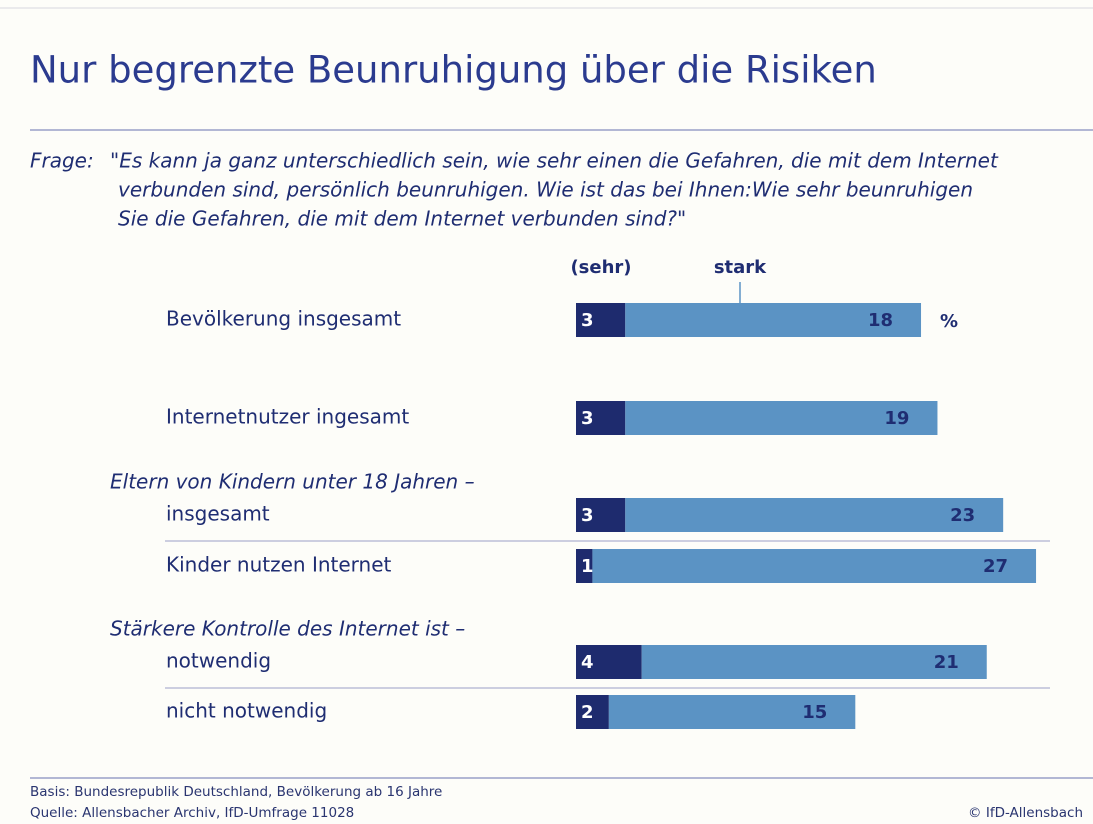 This screenshot has width=1093, height=824. Describe the element at coordinates (62, 161) in the screenshot. I see `question-label: Frage:` at that location.